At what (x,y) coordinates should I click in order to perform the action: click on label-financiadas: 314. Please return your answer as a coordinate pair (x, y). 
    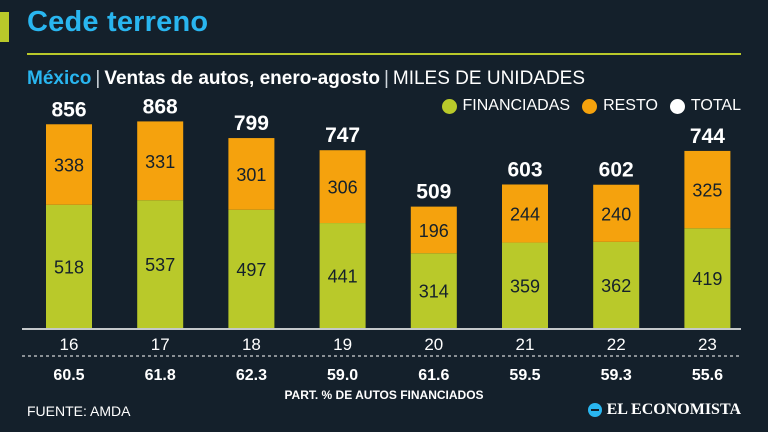
    Looking at the image, I should click on (434, 292).